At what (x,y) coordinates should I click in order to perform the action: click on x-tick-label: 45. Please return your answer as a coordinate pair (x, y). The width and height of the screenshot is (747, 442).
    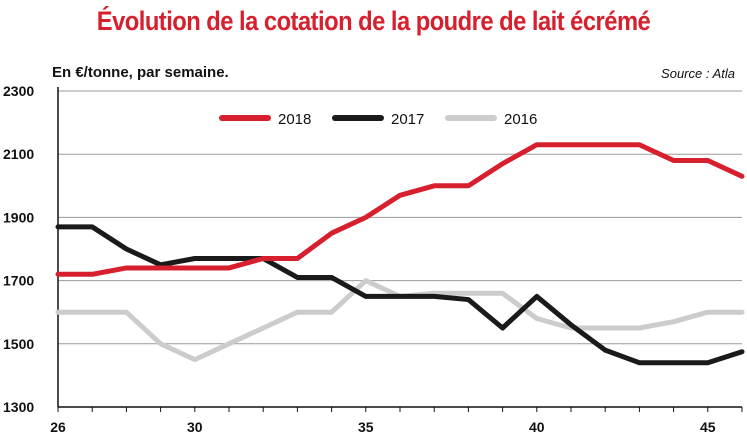
    Looking at the image, I should click on (708, 427).